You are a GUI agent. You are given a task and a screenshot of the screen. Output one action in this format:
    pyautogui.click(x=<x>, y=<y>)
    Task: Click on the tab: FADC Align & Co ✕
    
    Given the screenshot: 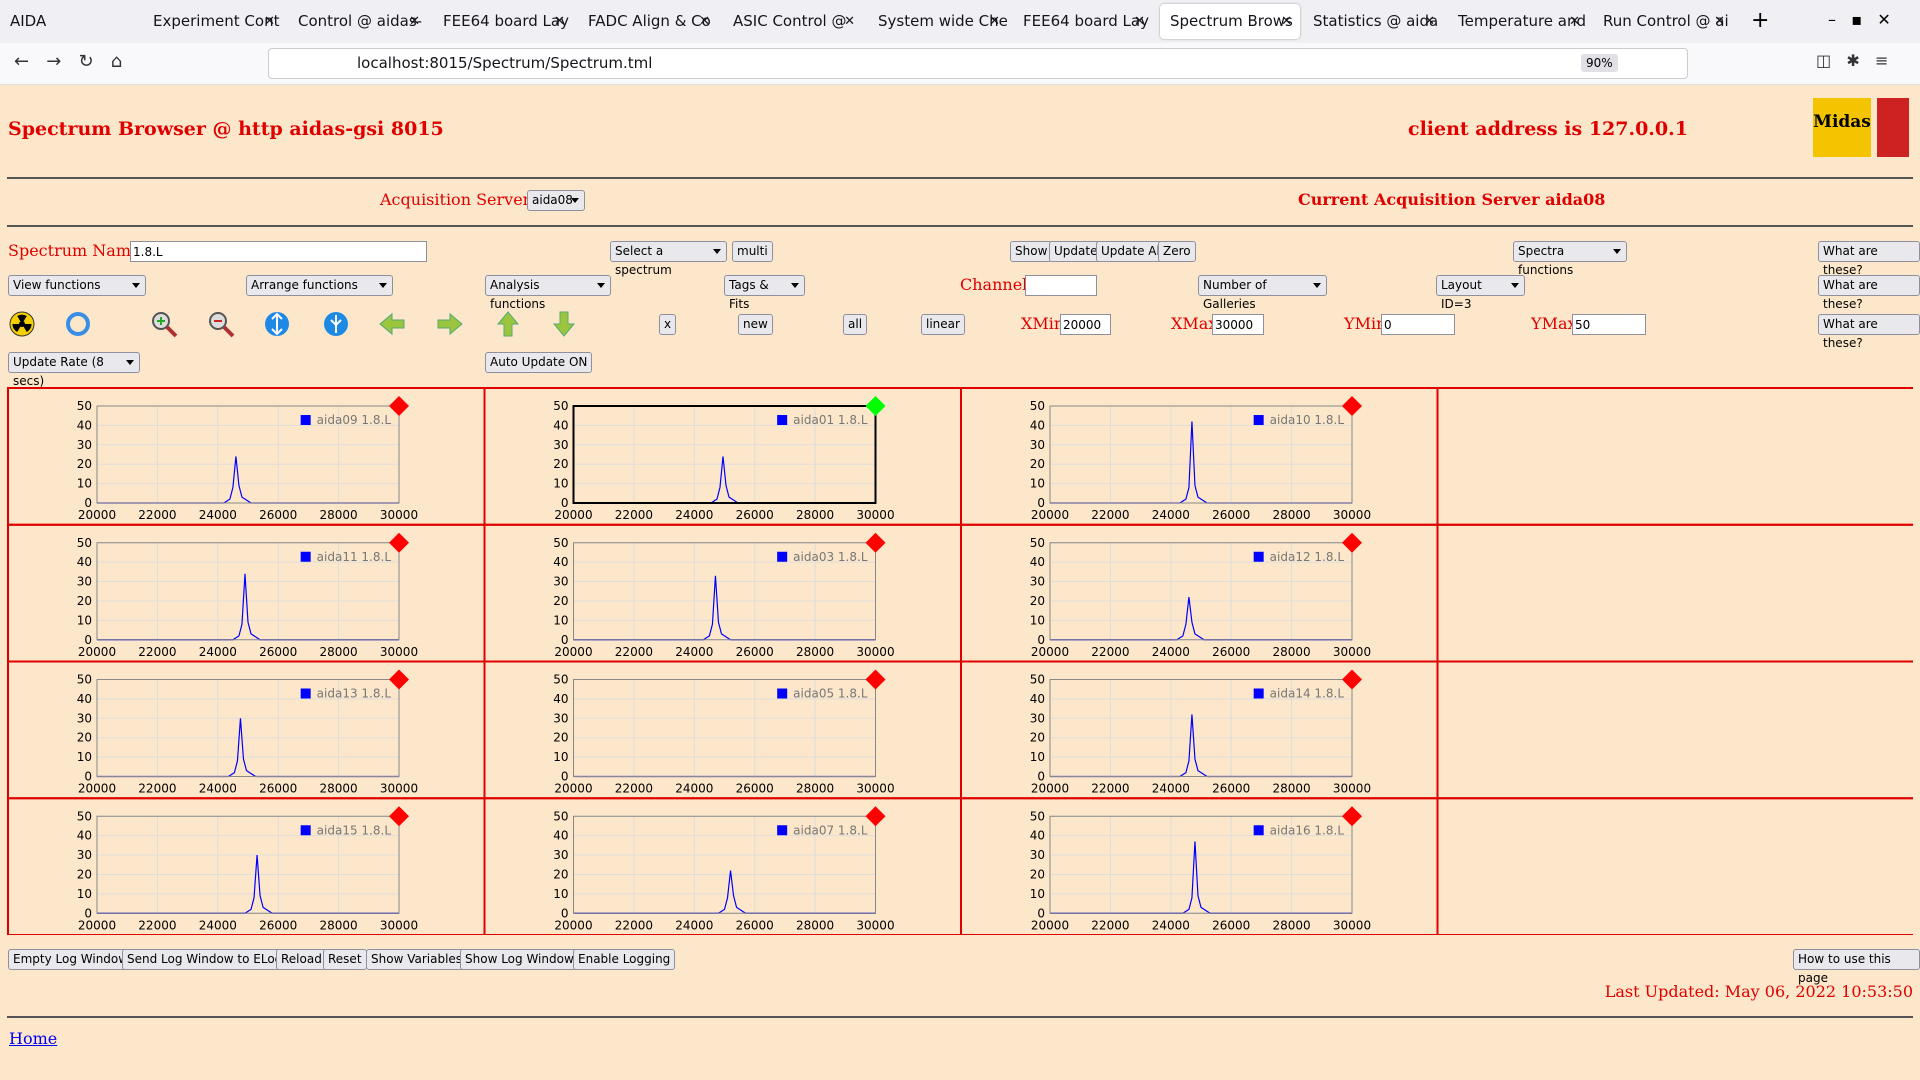 What is the action you would take?
    pyautogui.click(x=649, y=21)
    